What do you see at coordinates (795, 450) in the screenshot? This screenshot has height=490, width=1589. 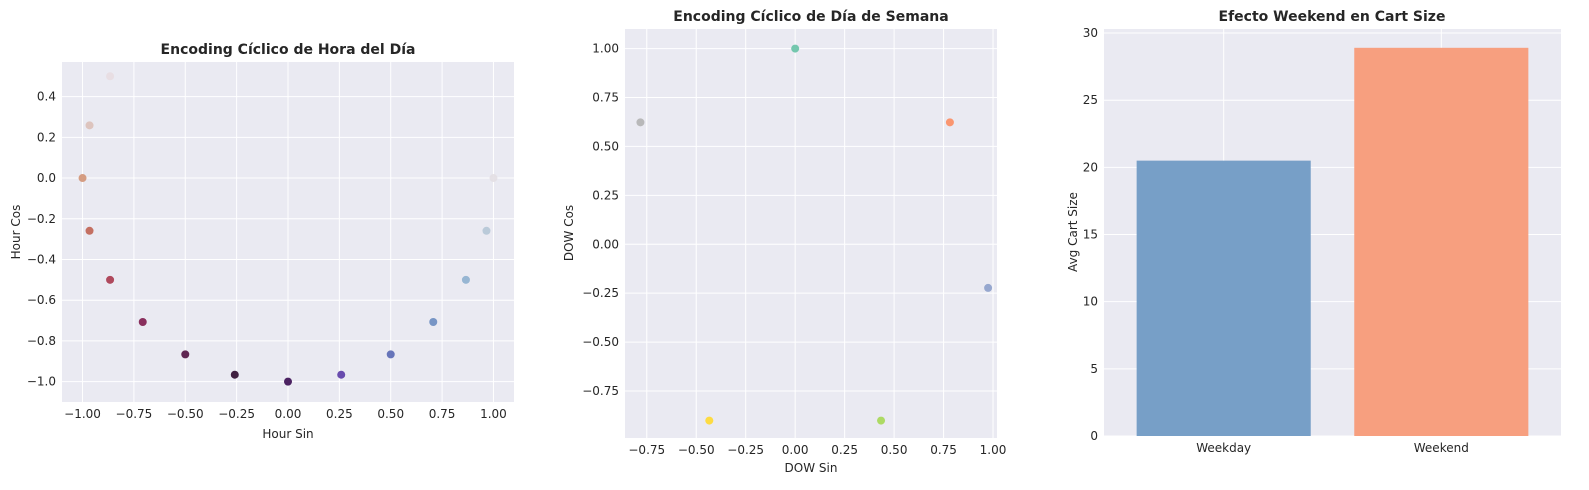 I see `dow-x-tick-label: 0.00` at bounding box center [795, 450].